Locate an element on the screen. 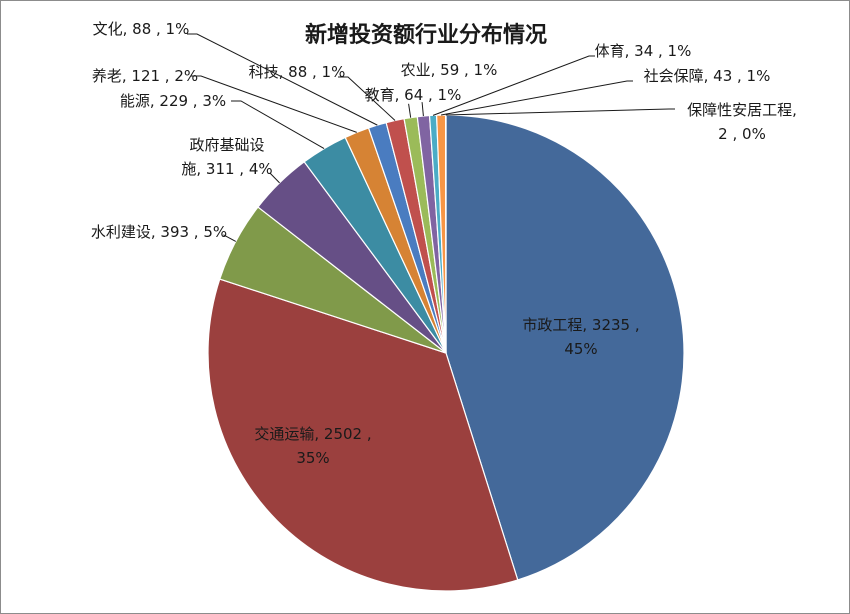  data-label-6: 养老, 121 , 2% is located at coordinates (145, 76).